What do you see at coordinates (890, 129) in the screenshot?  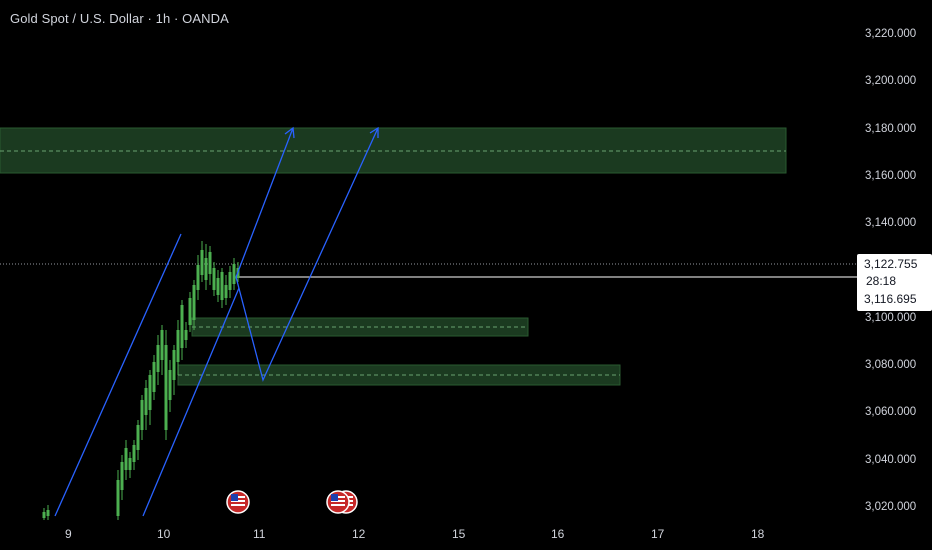 I see `price-tick: 3,180.000` at bounding box center [890, 129].